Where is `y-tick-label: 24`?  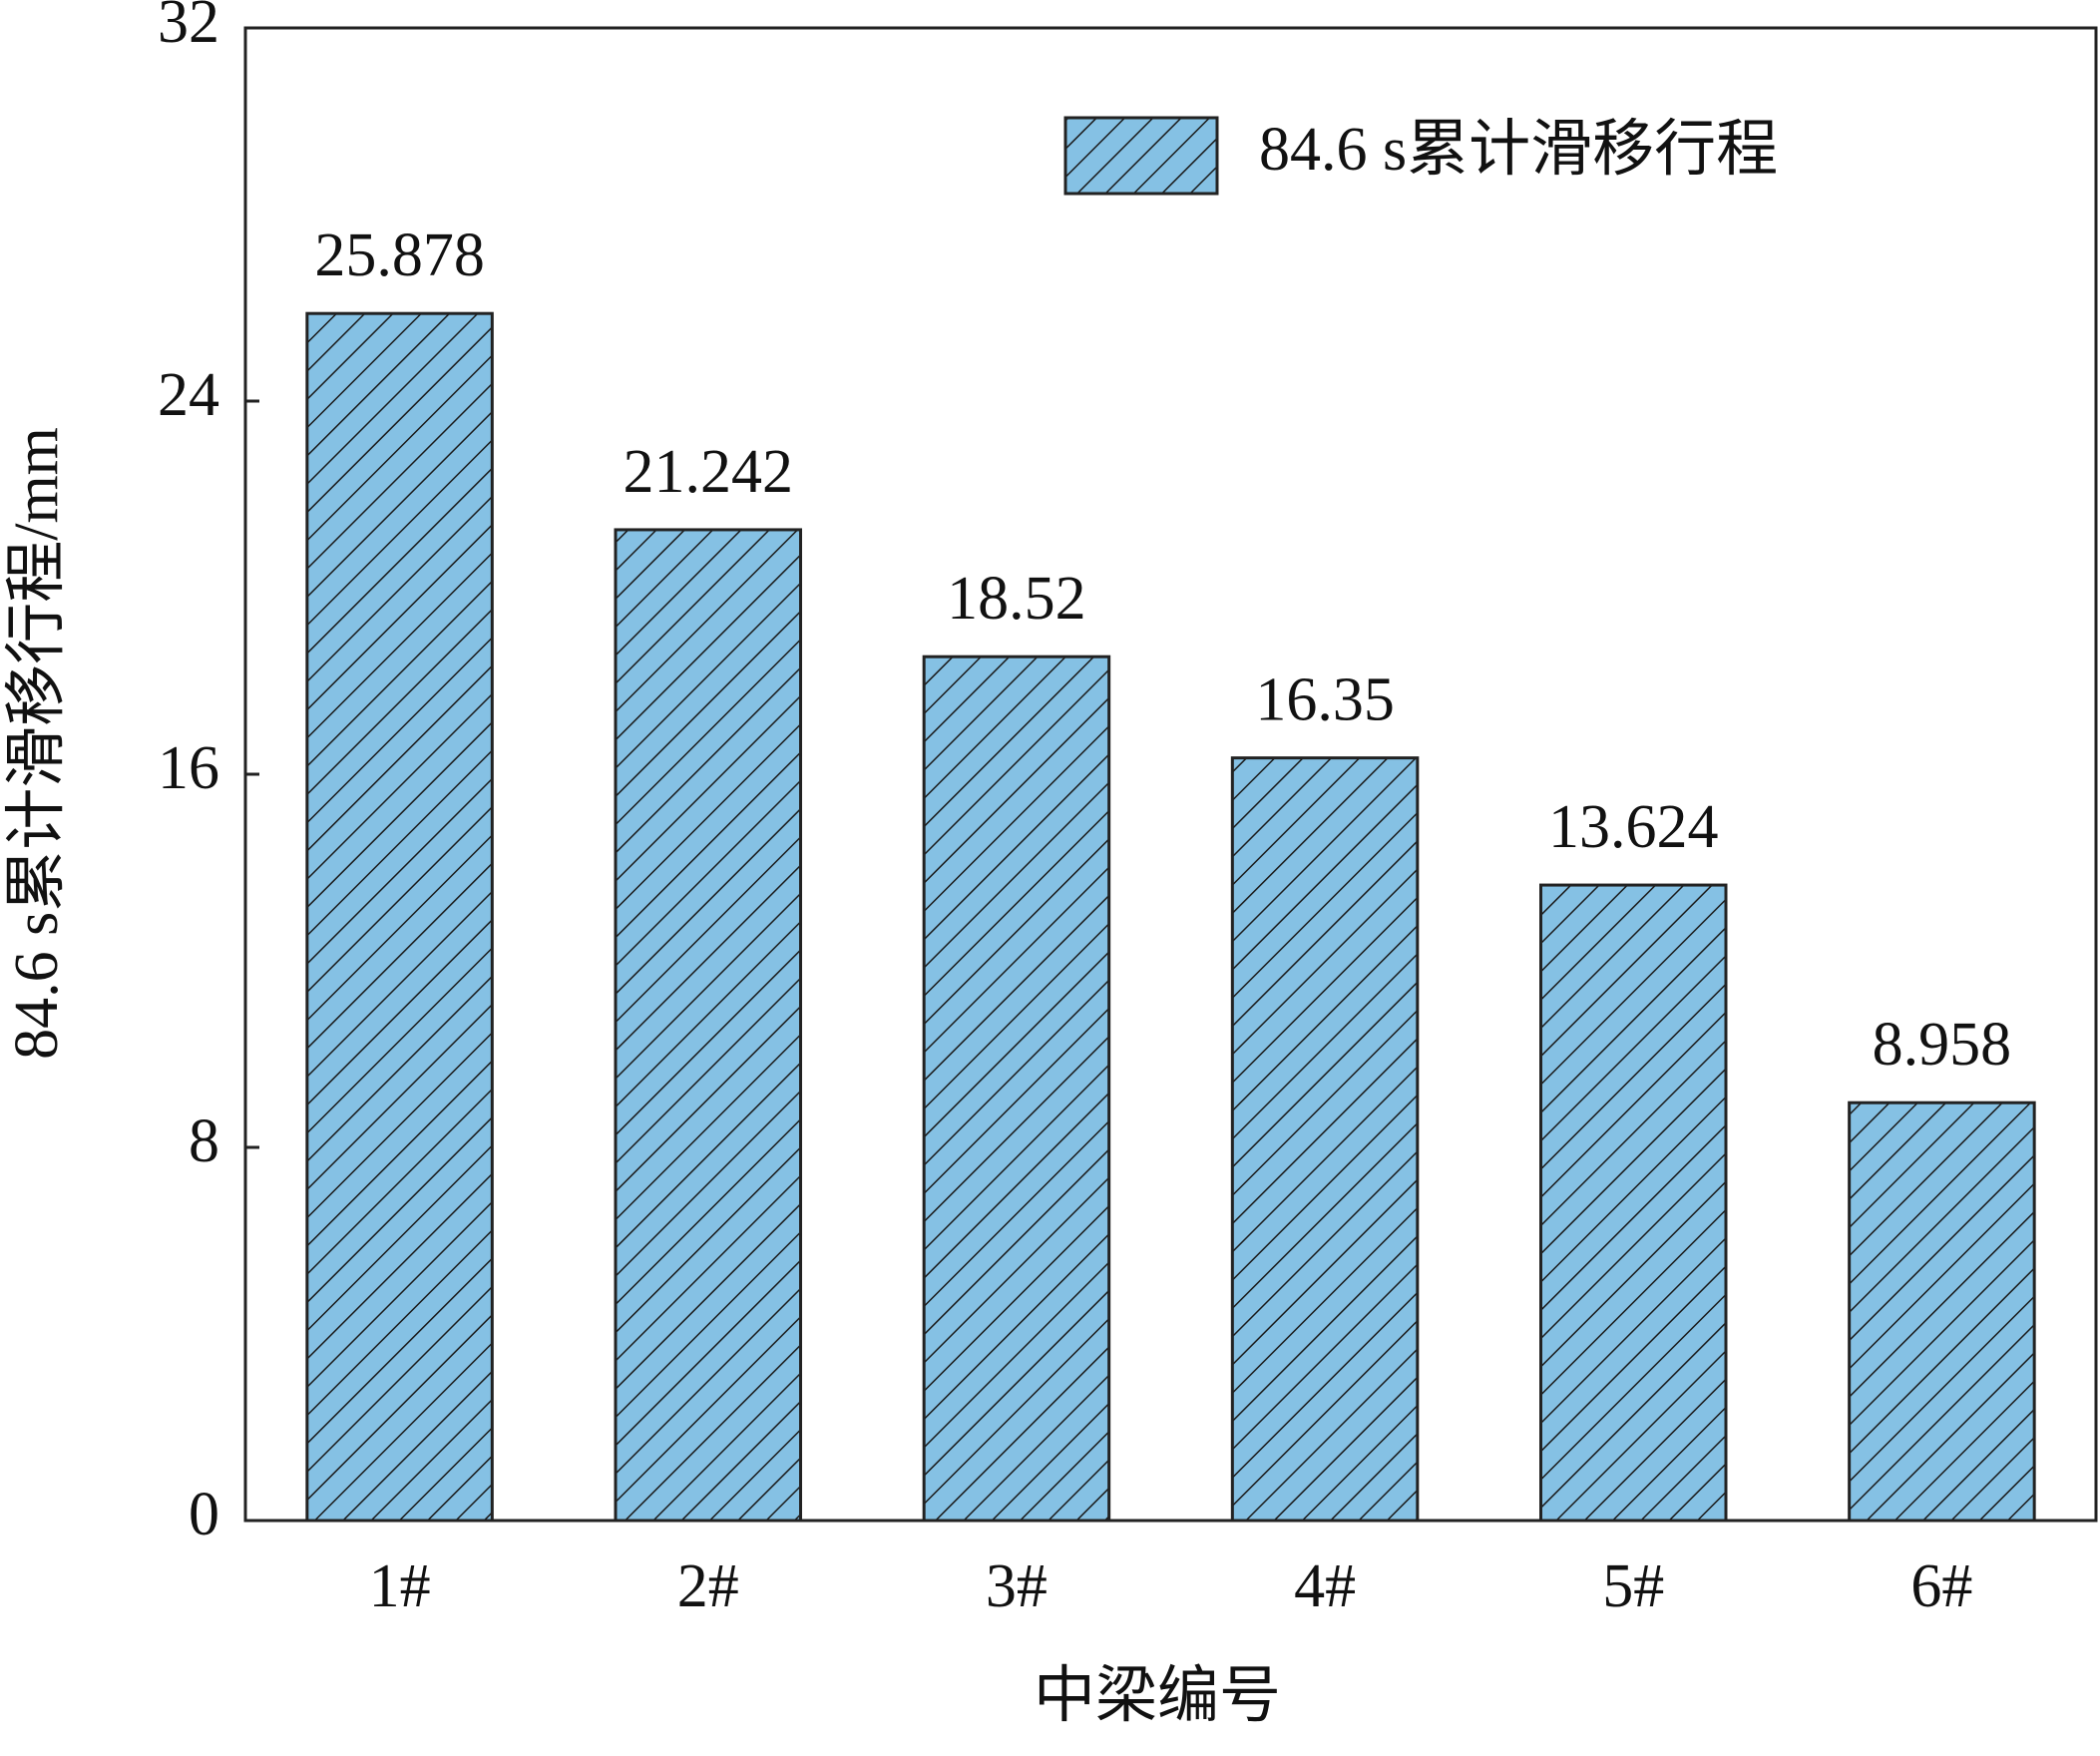 y-tick-label: 24 is located at coordinates (188, 395).